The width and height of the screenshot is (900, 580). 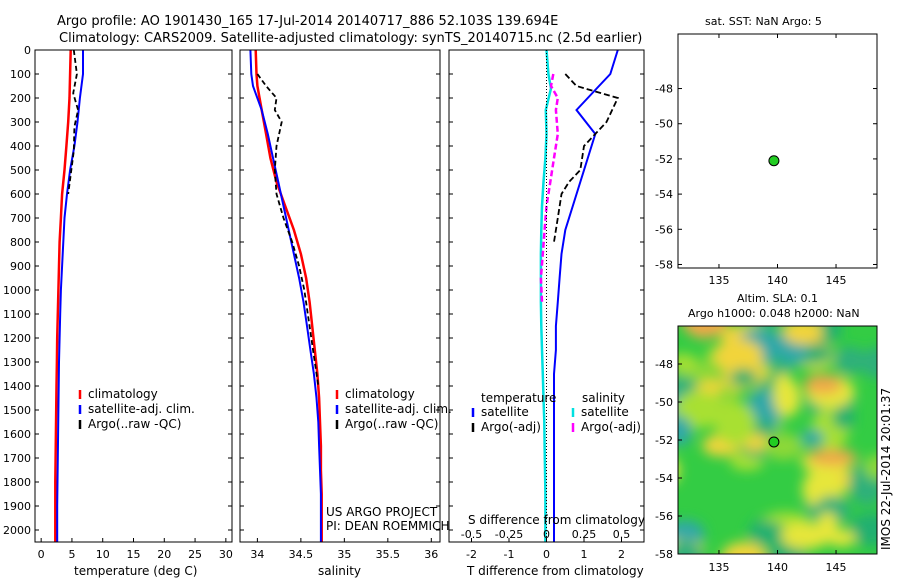 What do you see at coordinates (103, 554) in the screenshot?
I see `temperature-xtick-label: 10` at bounding box center [103, 554].